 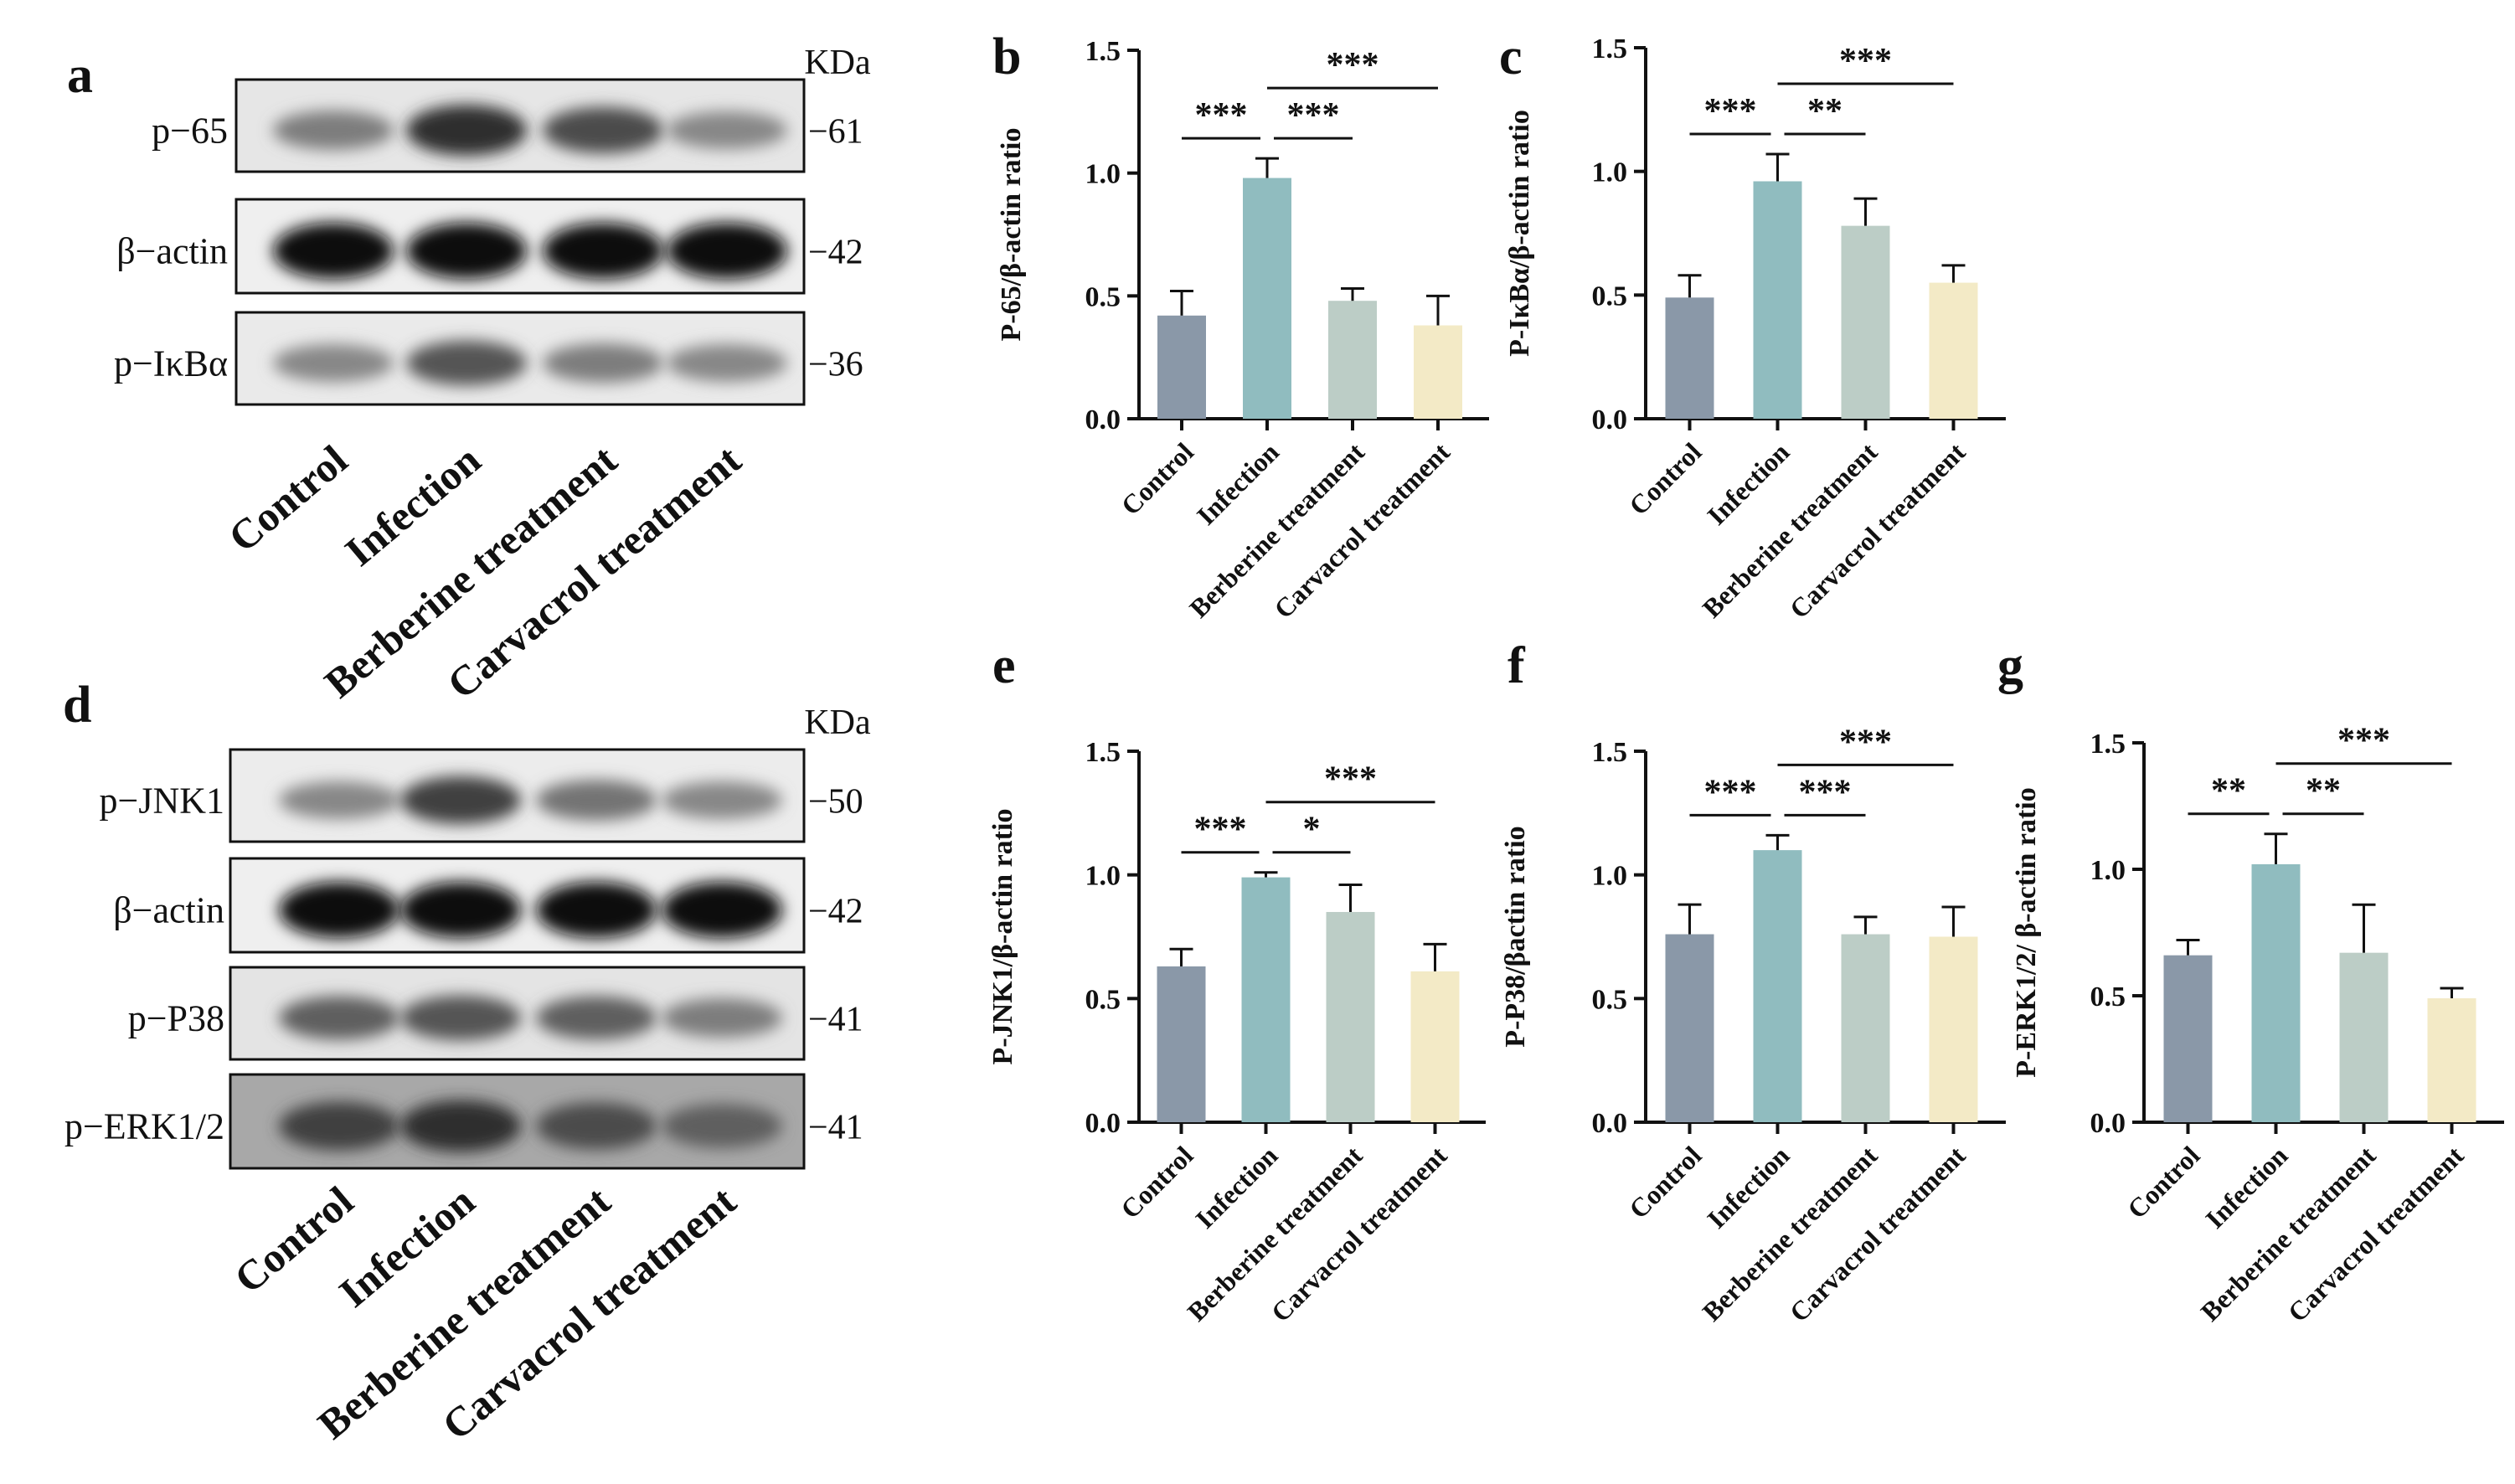 I want to click on panel-letter: e, so click(x=1004, y=665).